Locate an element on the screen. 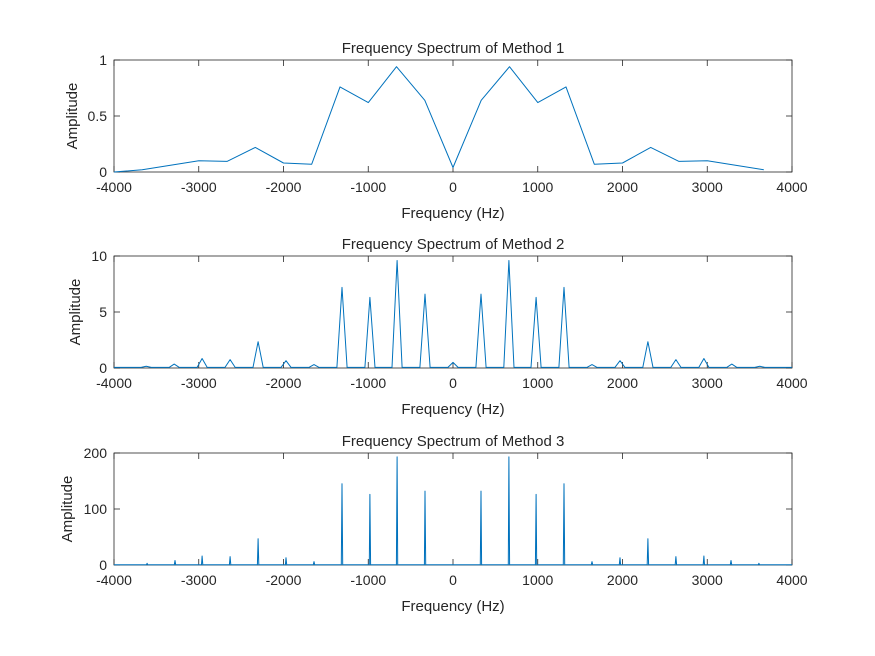 Image resolution: width=875 pixels, height=656 pixels. chart-title: Frequency Spectrum of Method 1 is located at coordinates (453, 48).